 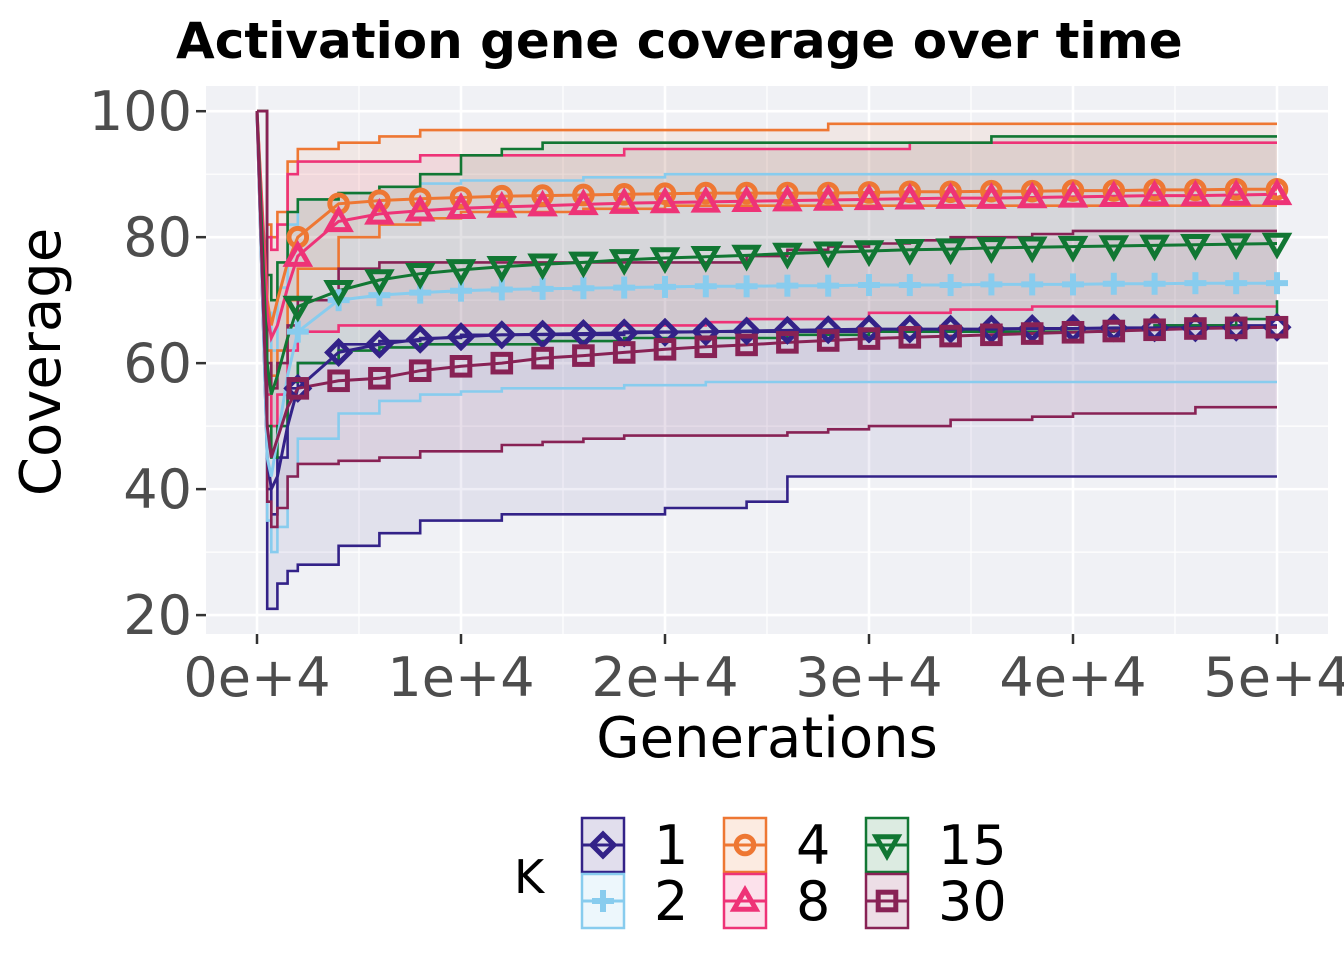 I want to click on legend-label: 2, so click(x=671, y=901).